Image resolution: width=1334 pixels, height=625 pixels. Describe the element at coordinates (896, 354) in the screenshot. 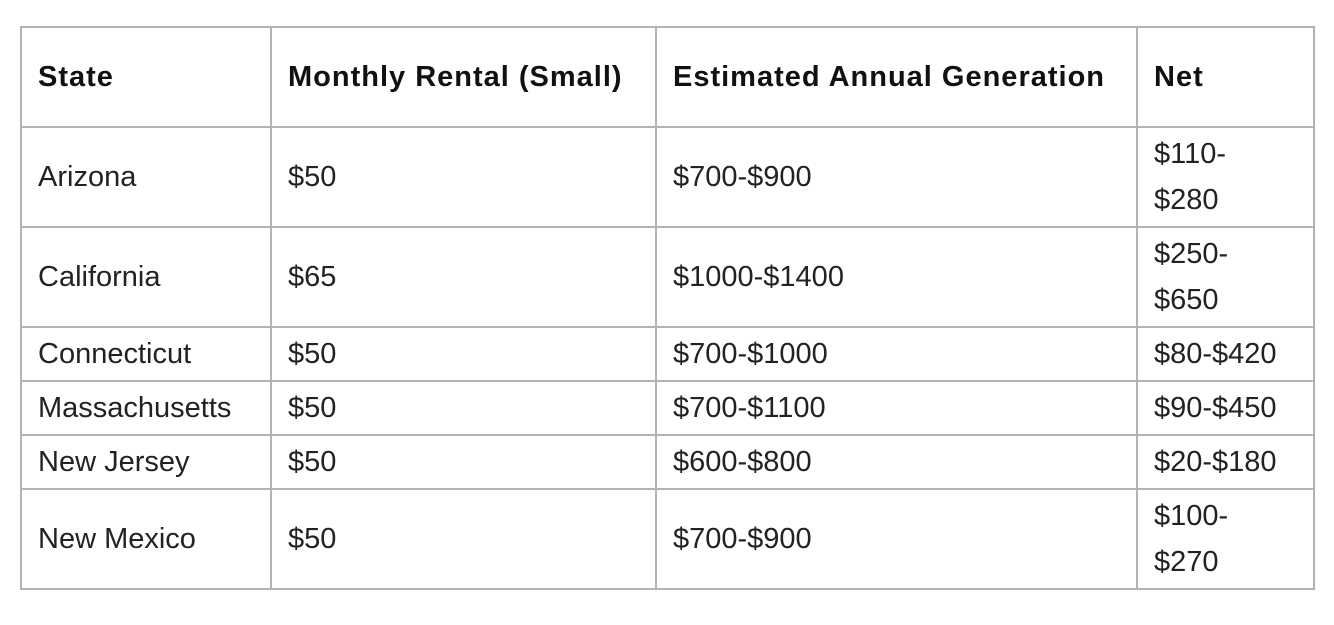

I see `cell-generation: $700-$1000` at that location.